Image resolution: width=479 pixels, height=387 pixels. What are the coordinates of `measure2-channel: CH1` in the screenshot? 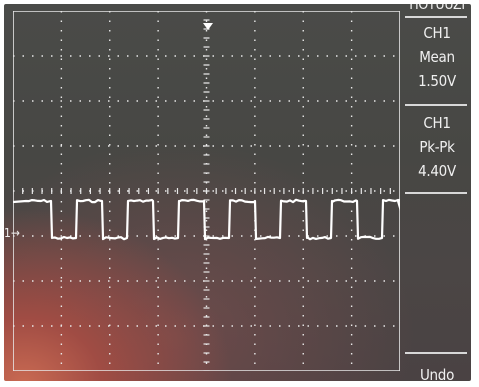 It's located at (437, 123).